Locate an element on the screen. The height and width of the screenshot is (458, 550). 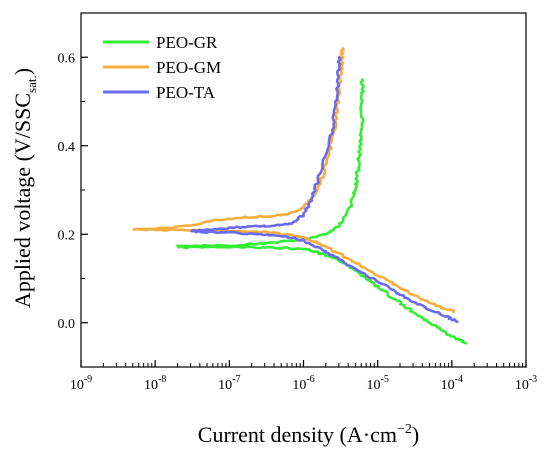
x-tick-label: 10⁻⁷ is located at coordinates (229, 383).